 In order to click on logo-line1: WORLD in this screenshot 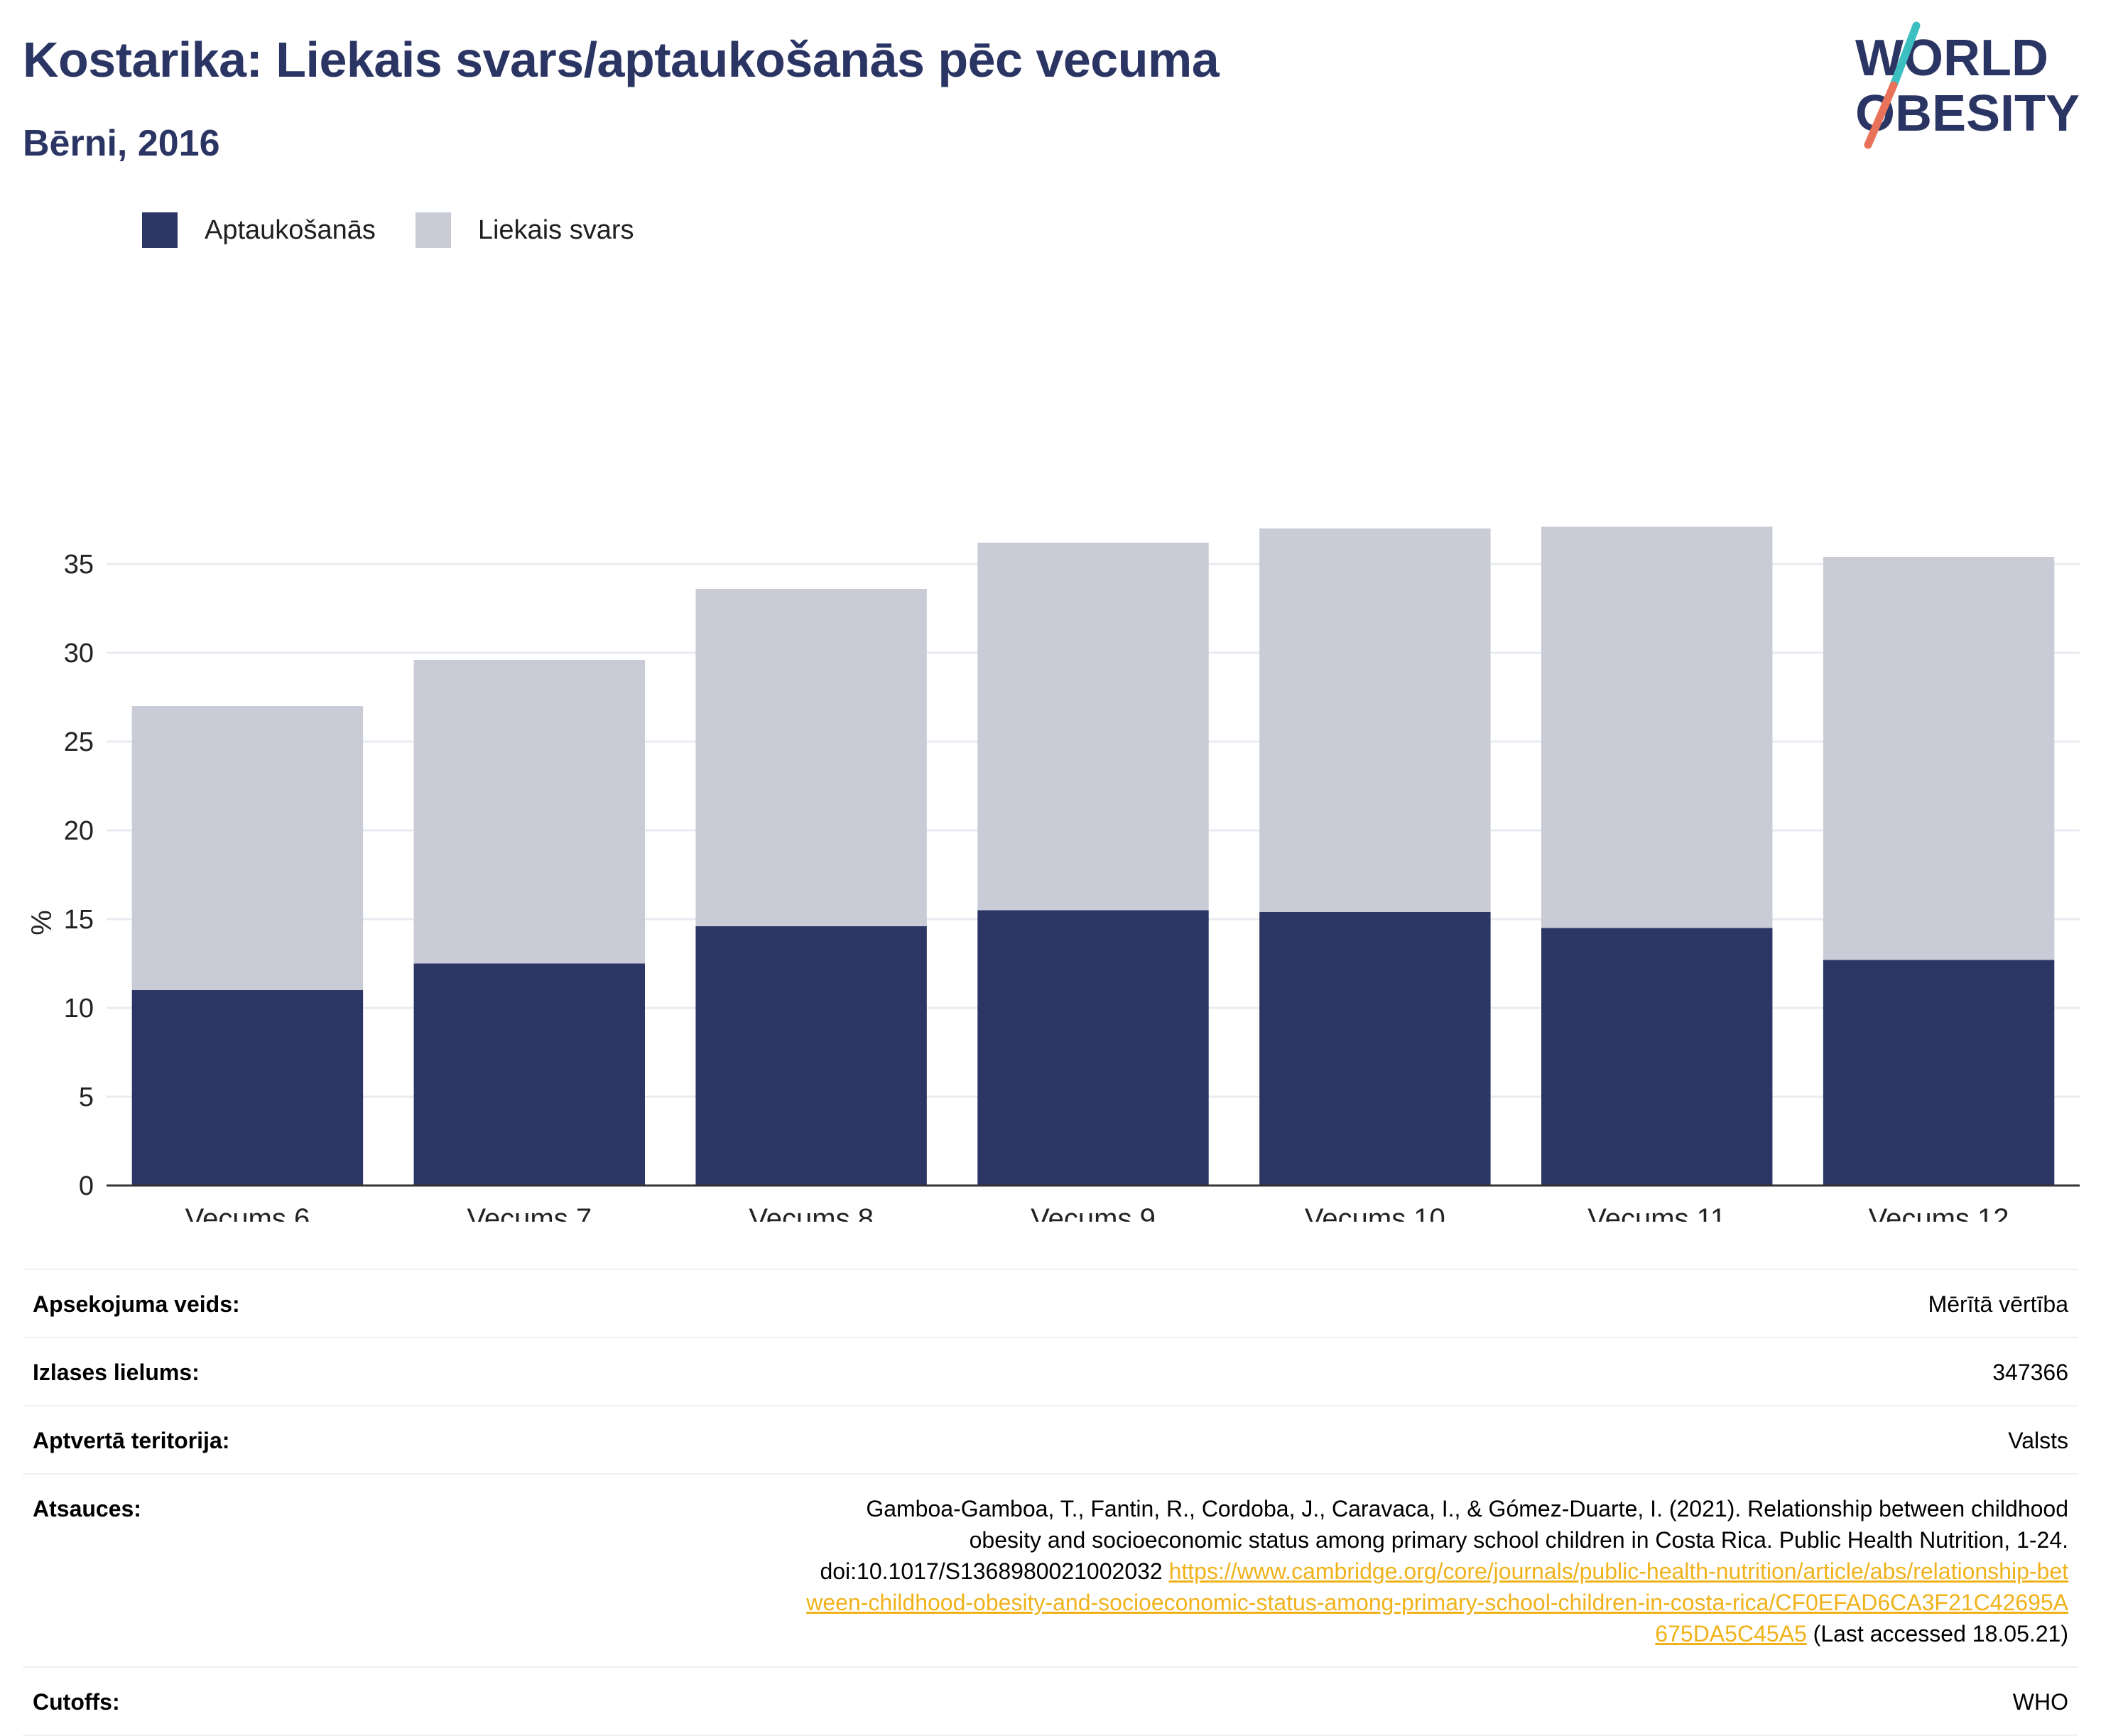, I will do `click(1951, 58)`.